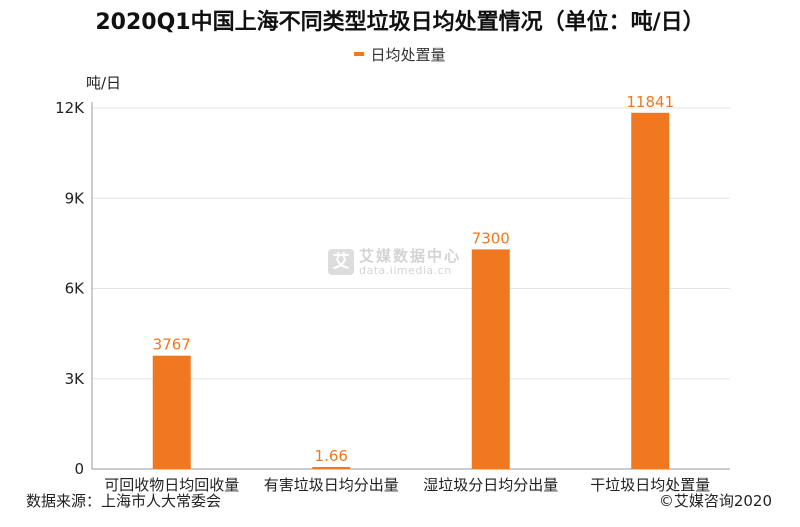  What do you see at coordinates (75, 289) in the screenshot?
I see `y-tick-label: 6K` at bounding box center [75, 289].